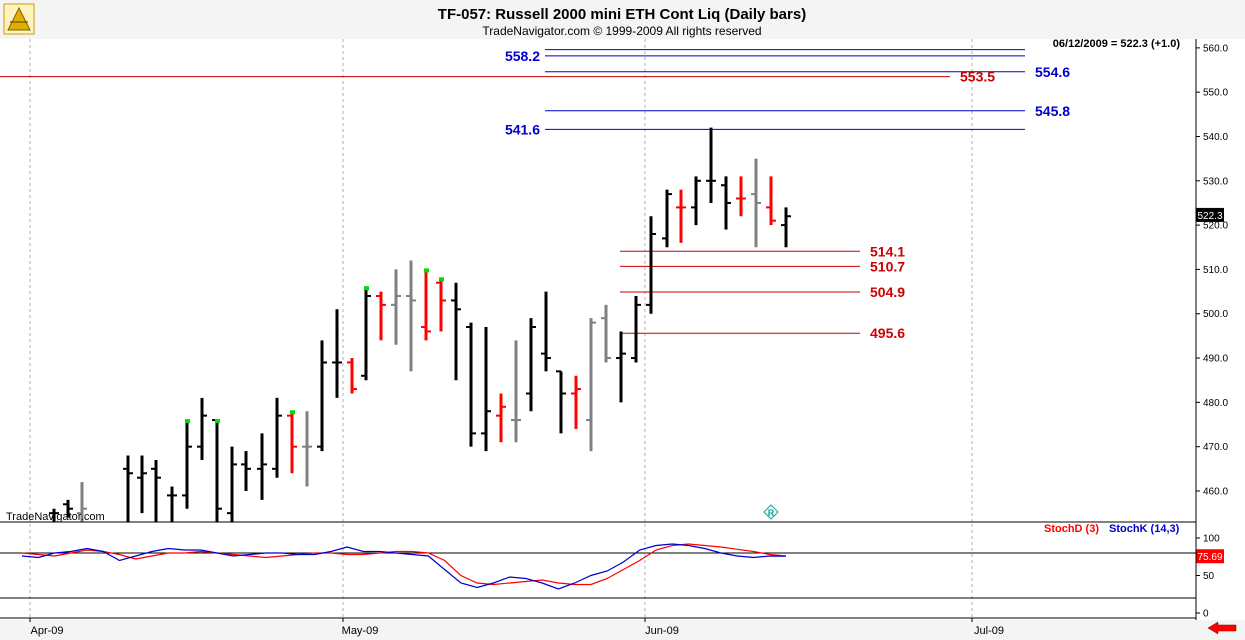 The height and width of the screenshot is (640, 1245). I want to click on legend-stochd: StochD (3), so click(1071, 529).